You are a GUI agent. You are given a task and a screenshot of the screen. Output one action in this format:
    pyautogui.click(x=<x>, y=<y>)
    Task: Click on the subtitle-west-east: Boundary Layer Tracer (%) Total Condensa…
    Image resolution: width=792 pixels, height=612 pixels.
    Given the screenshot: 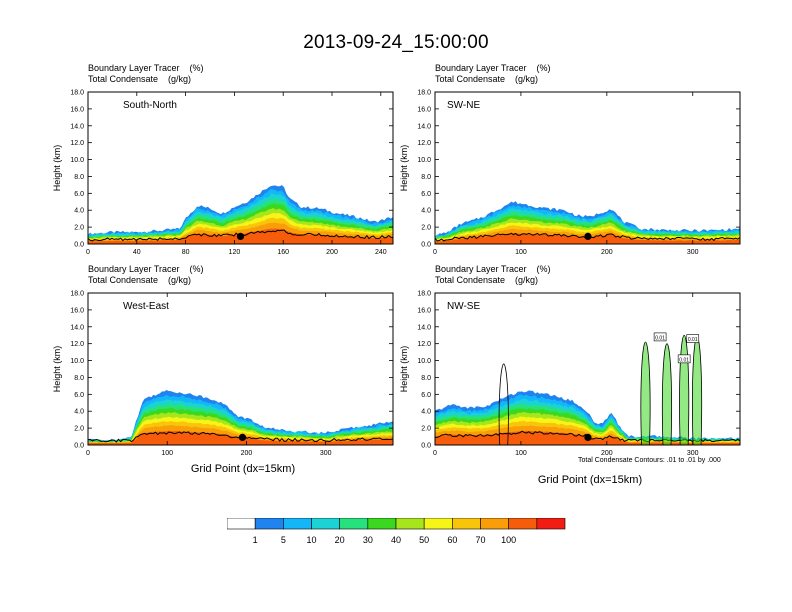 What is the action you would take?
    pyautogui.click(x=146, y=275)
    